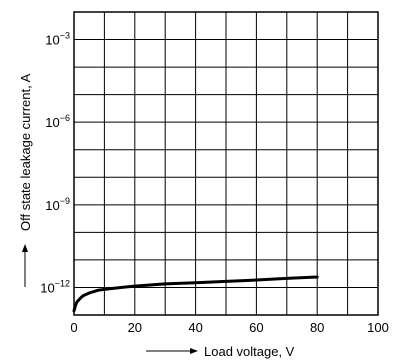 This screenshot has width=407, height=361. What do you see at coordinates (25, 248) in the screenshot?
I see `y-axis-arrow-icon` at bounding box center [25, 248].